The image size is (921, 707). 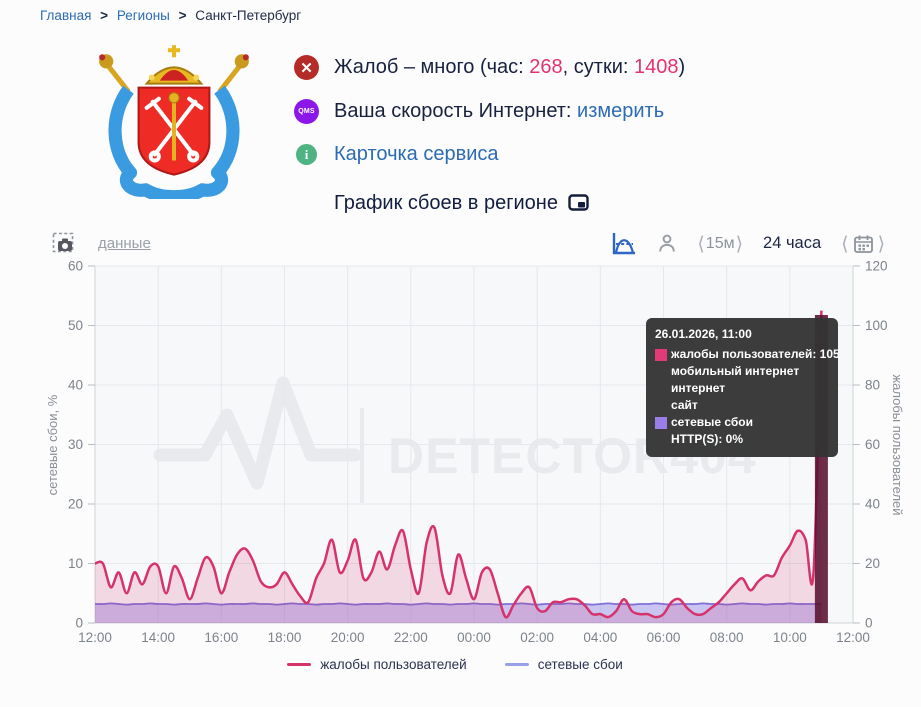 I want to click on tooltip-row: мобильный интернет, so click(x=735, y=371).